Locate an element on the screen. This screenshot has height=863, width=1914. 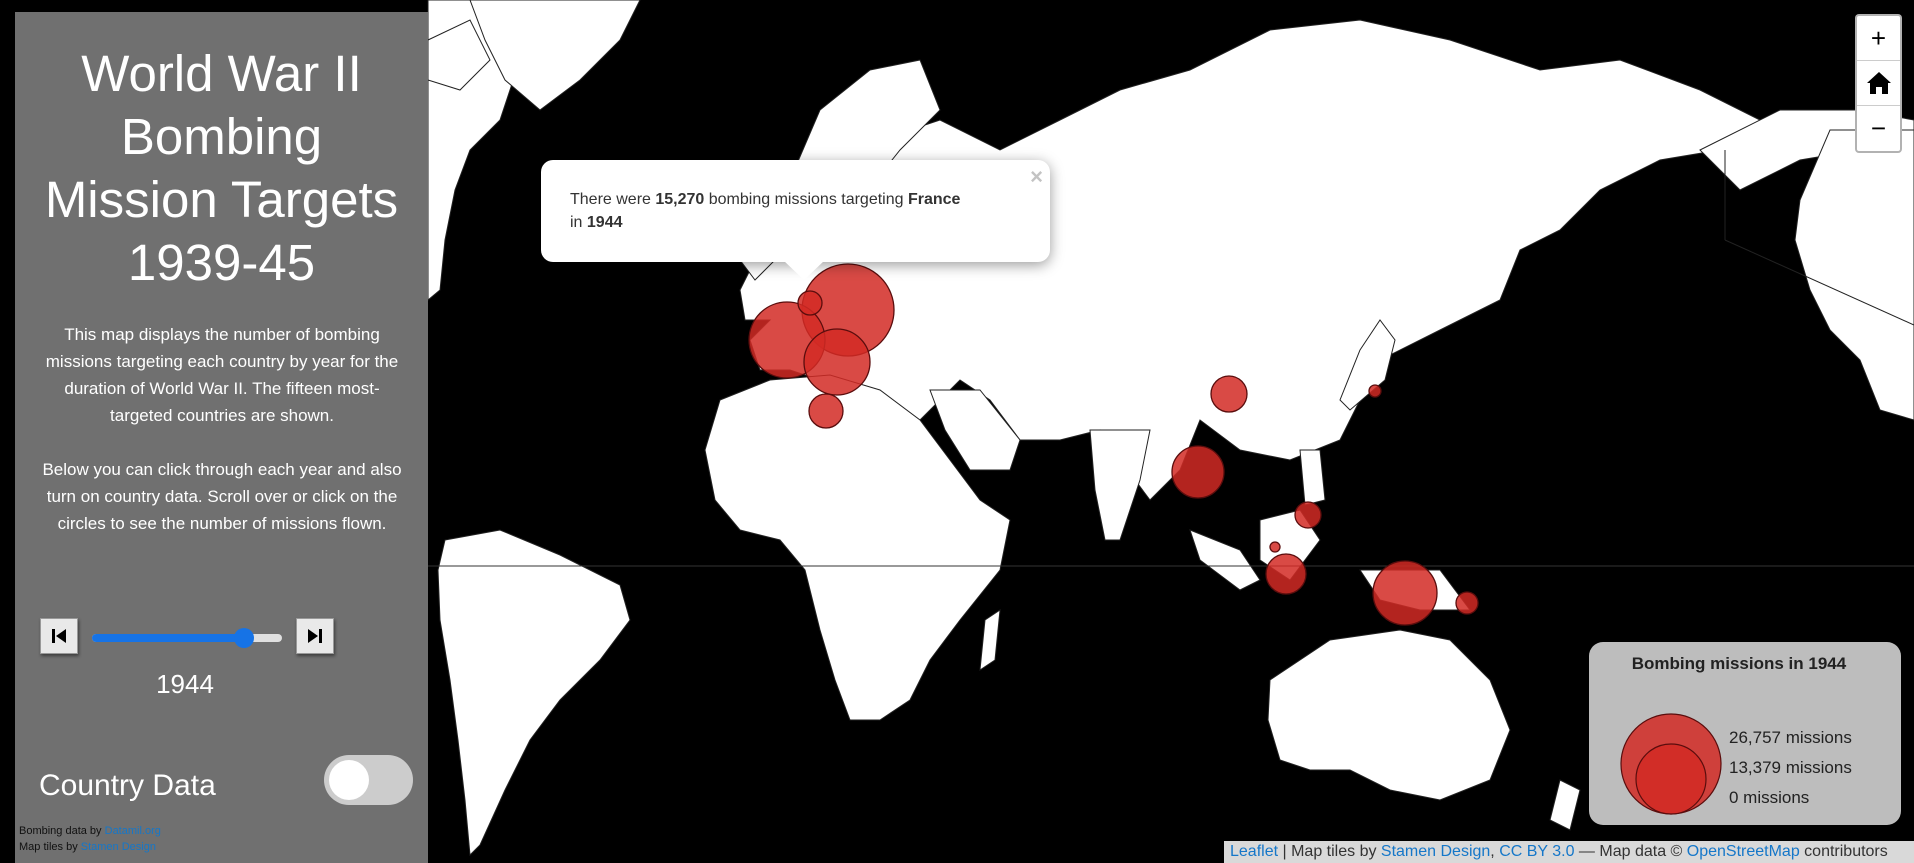
popup-in: in is located at coordinates (578, 222).